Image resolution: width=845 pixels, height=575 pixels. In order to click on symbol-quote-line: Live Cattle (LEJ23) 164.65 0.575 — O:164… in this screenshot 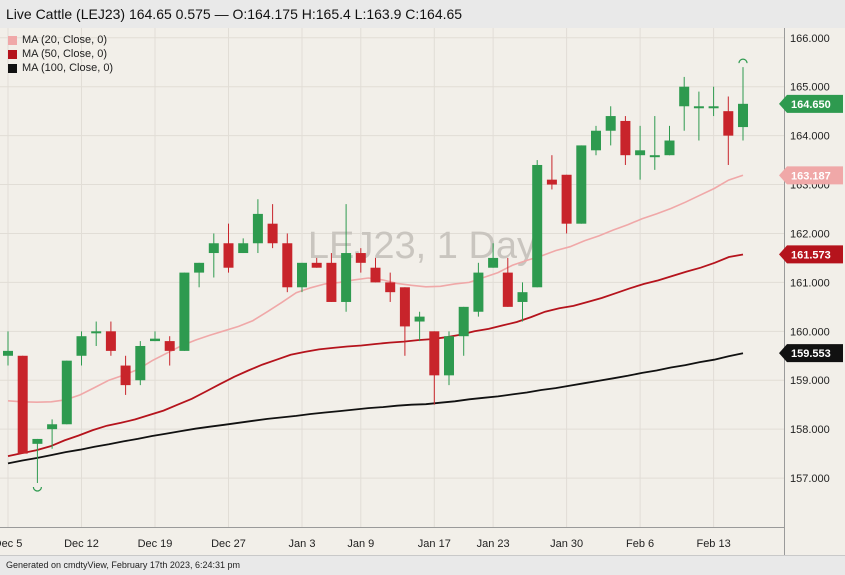, I will do `click(234, 14)`.